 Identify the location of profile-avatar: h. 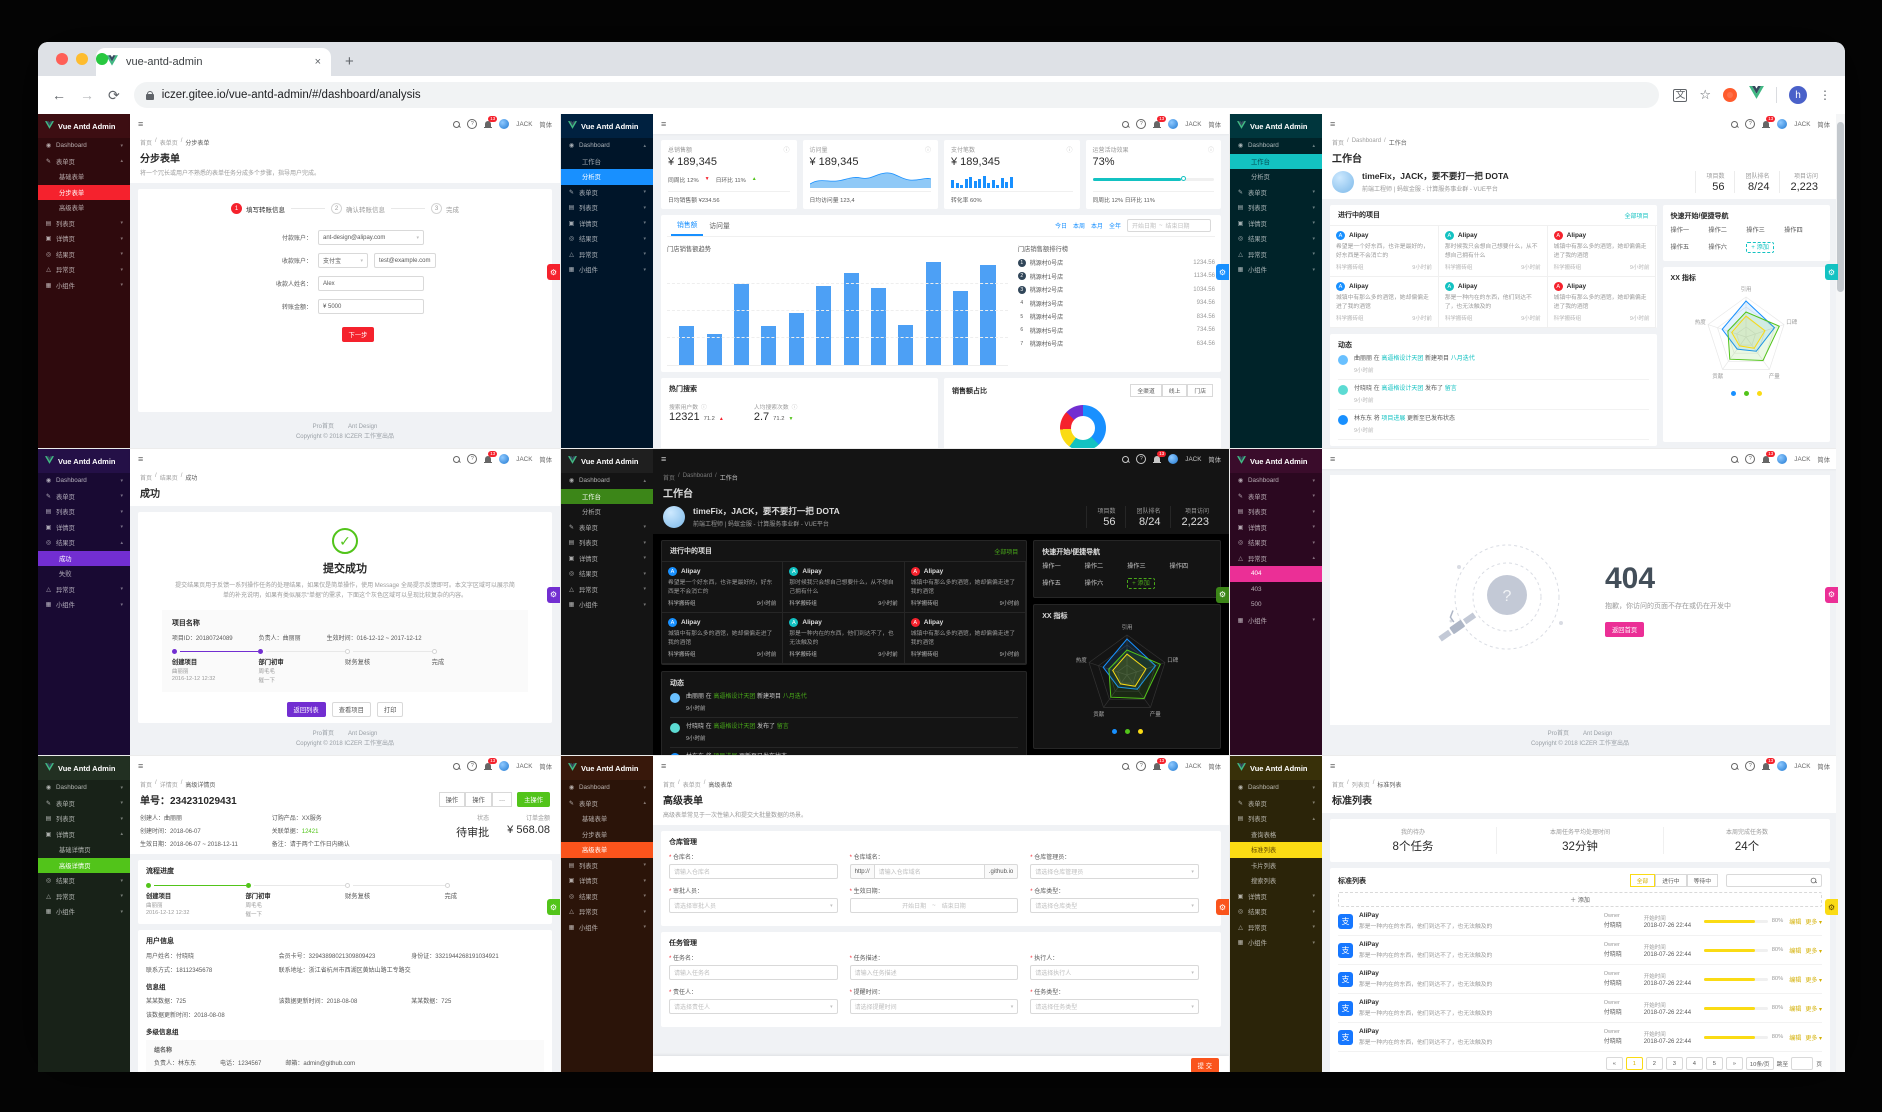
(1798, 95).